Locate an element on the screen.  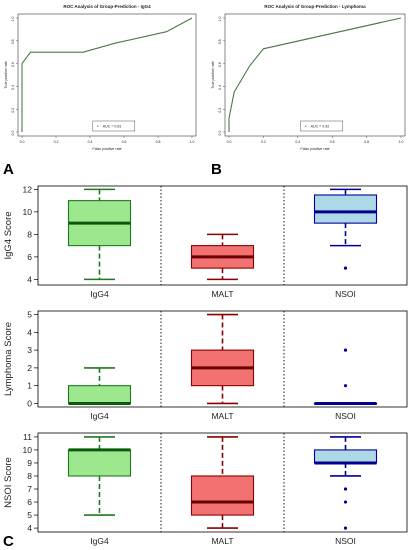
y-tick-label: 0 is located at coordinates (29, 403).